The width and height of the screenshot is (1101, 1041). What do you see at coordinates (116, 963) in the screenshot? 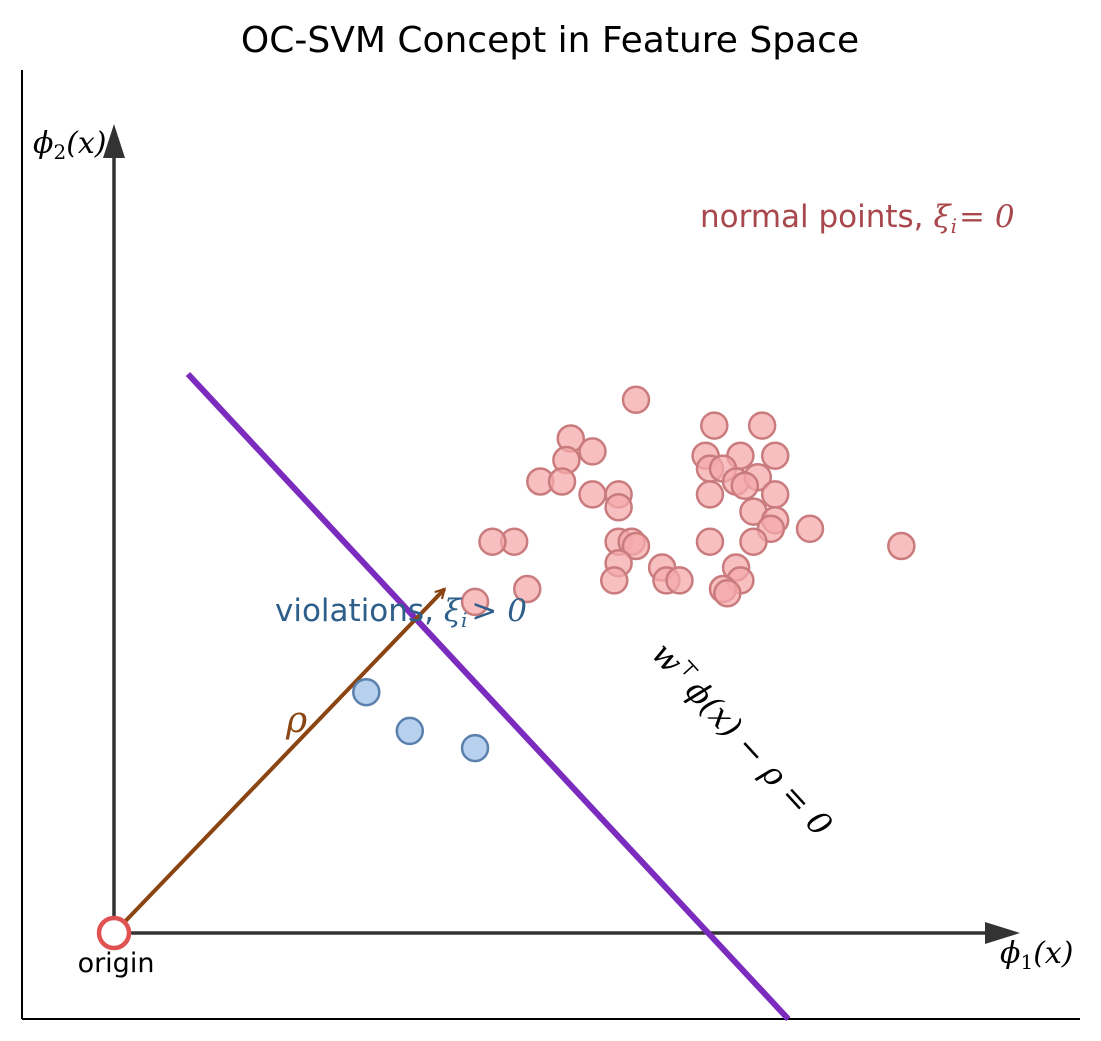
I see `origin-label: origin` at bounding box center [116, 963].